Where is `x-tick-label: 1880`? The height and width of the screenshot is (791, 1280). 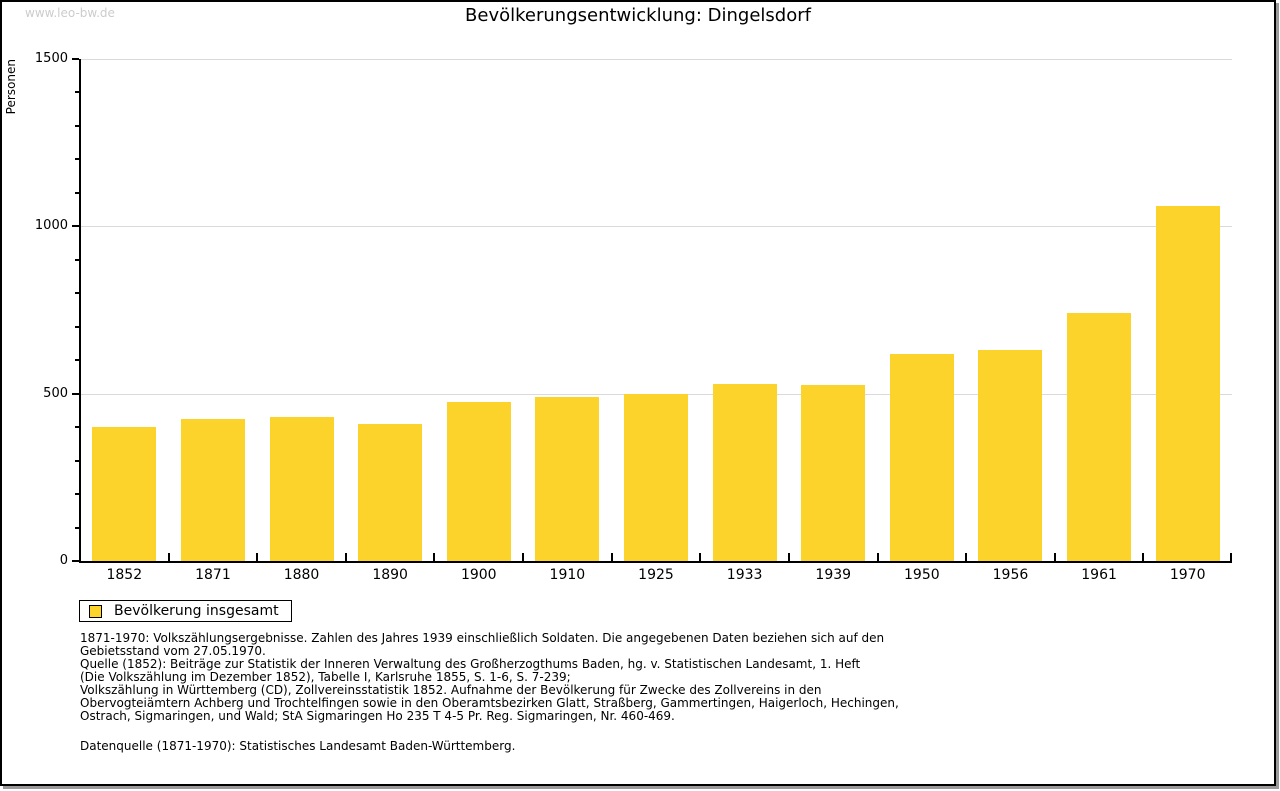
x-tick-label: 1880 is located at coordinates (301, 575).